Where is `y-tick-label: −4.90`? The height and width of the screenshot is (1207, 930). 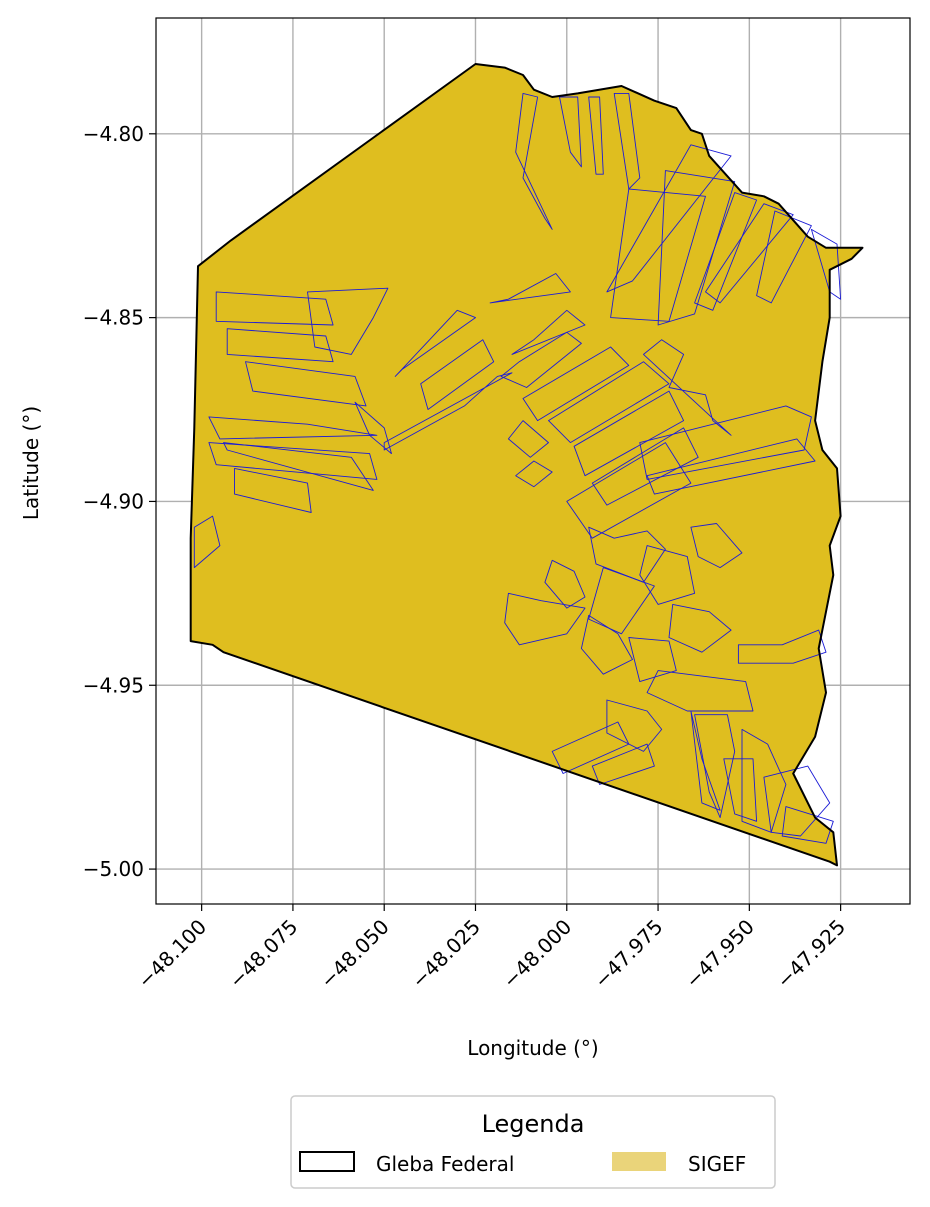
y-tick-label: −4.90 is located at coordinates (113, 501).